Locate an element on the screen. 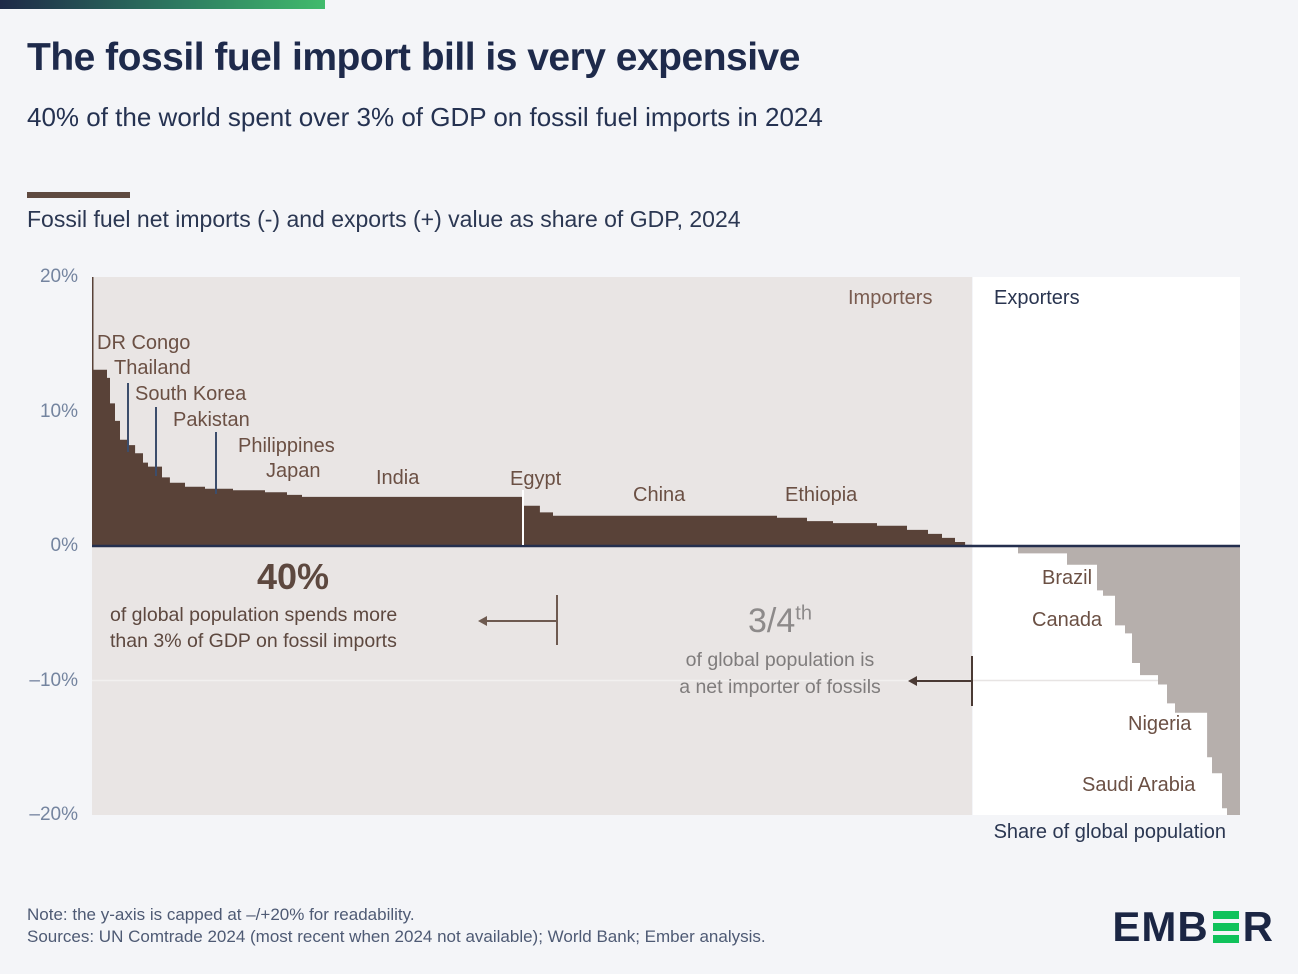 The height and width of the screenshot is (974, 1298). zone-label-exporters: Exporters is located at coordinates (1037, 298).